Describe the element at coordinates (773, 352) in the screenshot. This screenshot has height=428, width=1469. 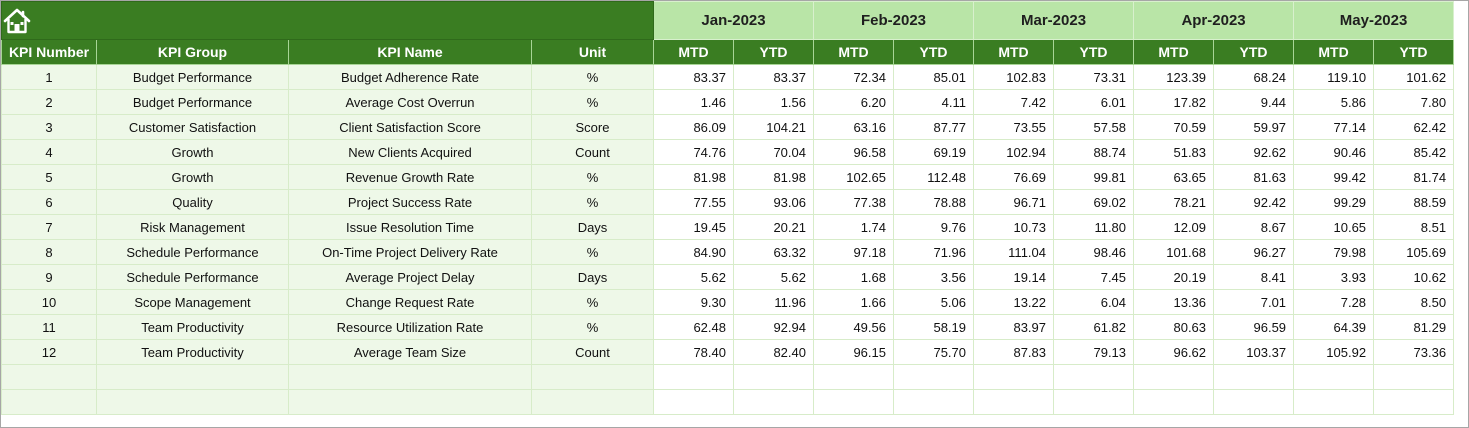
I see `ytd-value-cell: 82.40` at that location.